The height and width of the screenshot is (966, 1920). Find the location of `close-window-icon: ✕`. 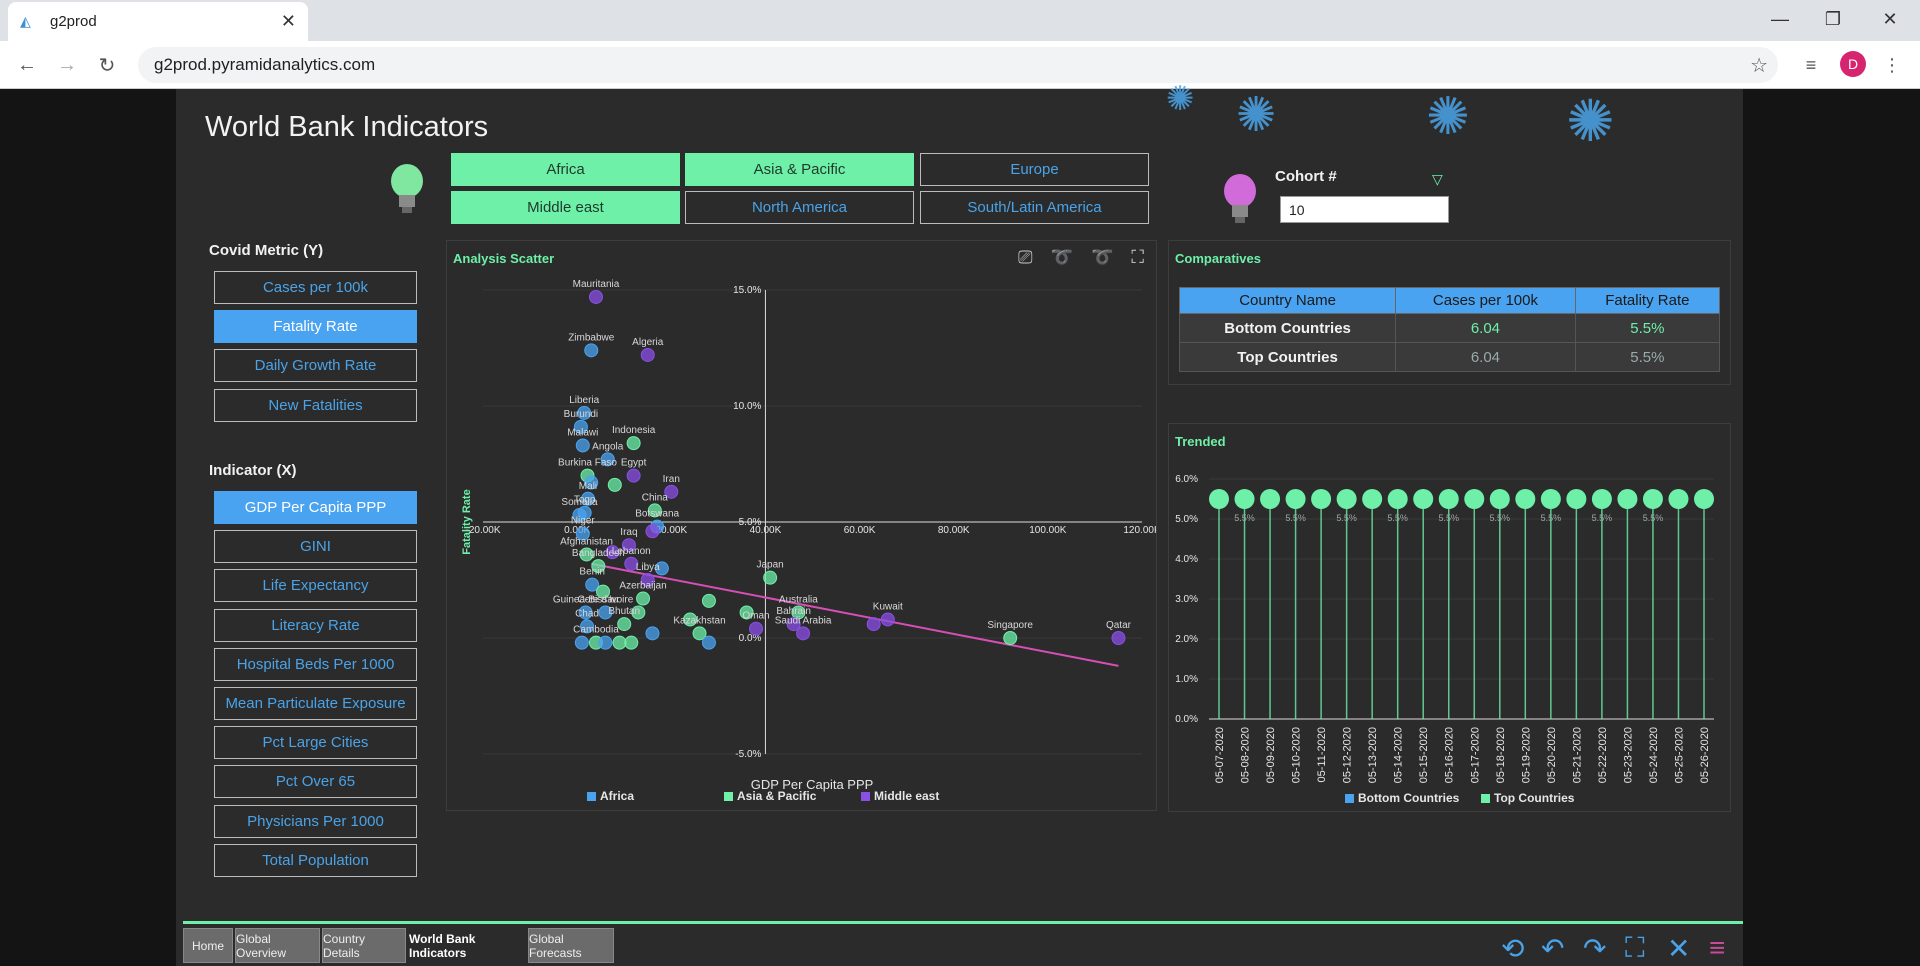

close-window-icon: ✕ is located at coordinates (1890, 18).